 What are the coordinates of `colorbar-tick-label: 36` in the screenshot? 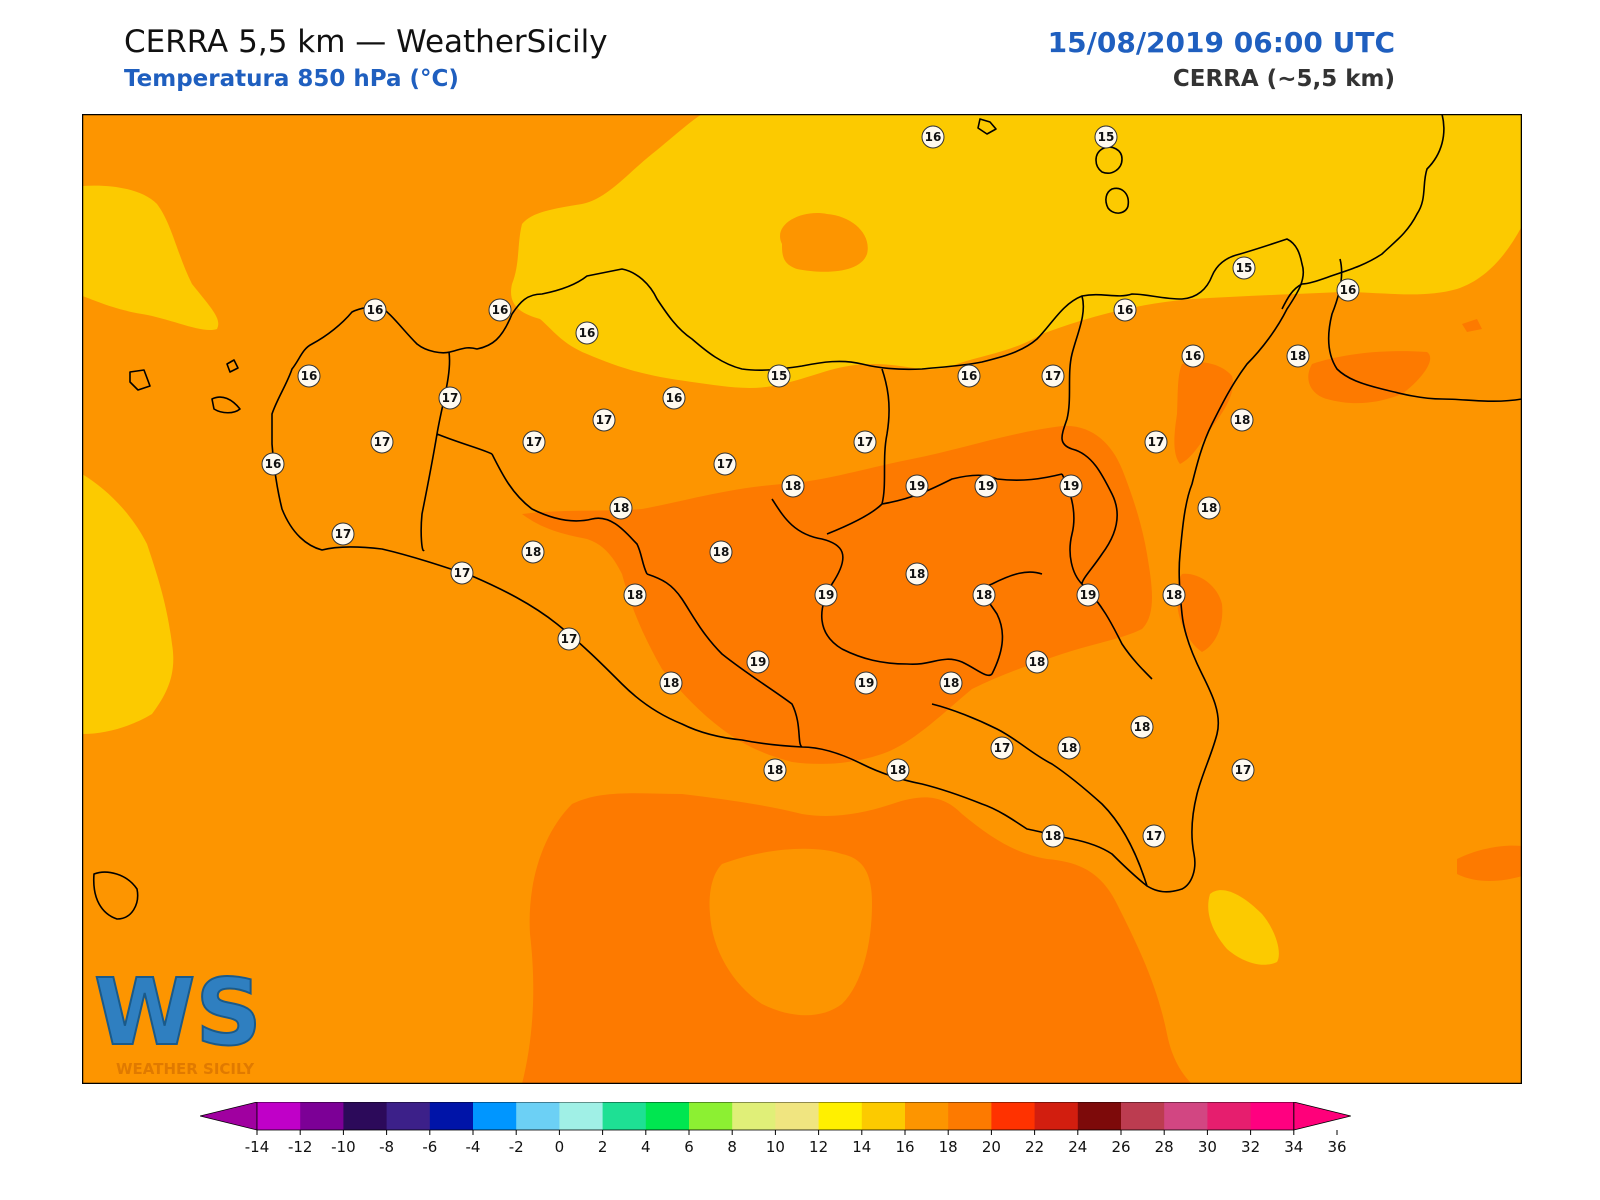 It's located at (1336, 1147).